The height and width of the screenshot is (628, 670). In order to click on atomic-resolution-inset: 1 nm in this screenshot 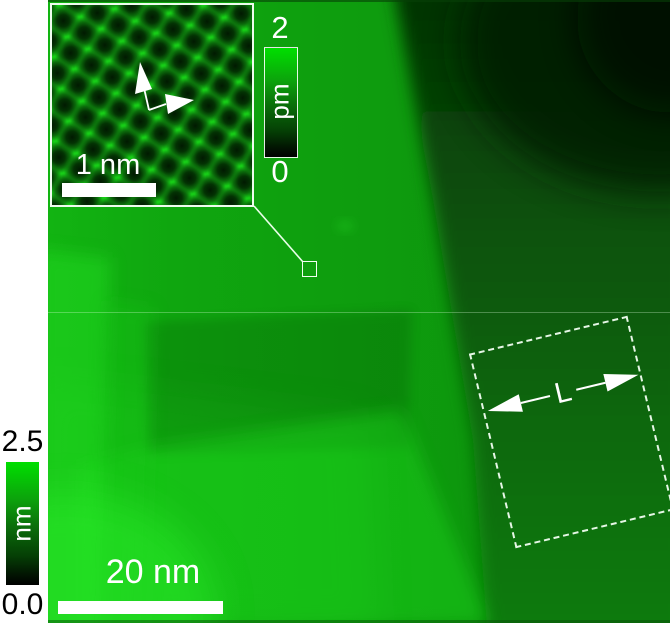, I will do `click(152, 105)`.